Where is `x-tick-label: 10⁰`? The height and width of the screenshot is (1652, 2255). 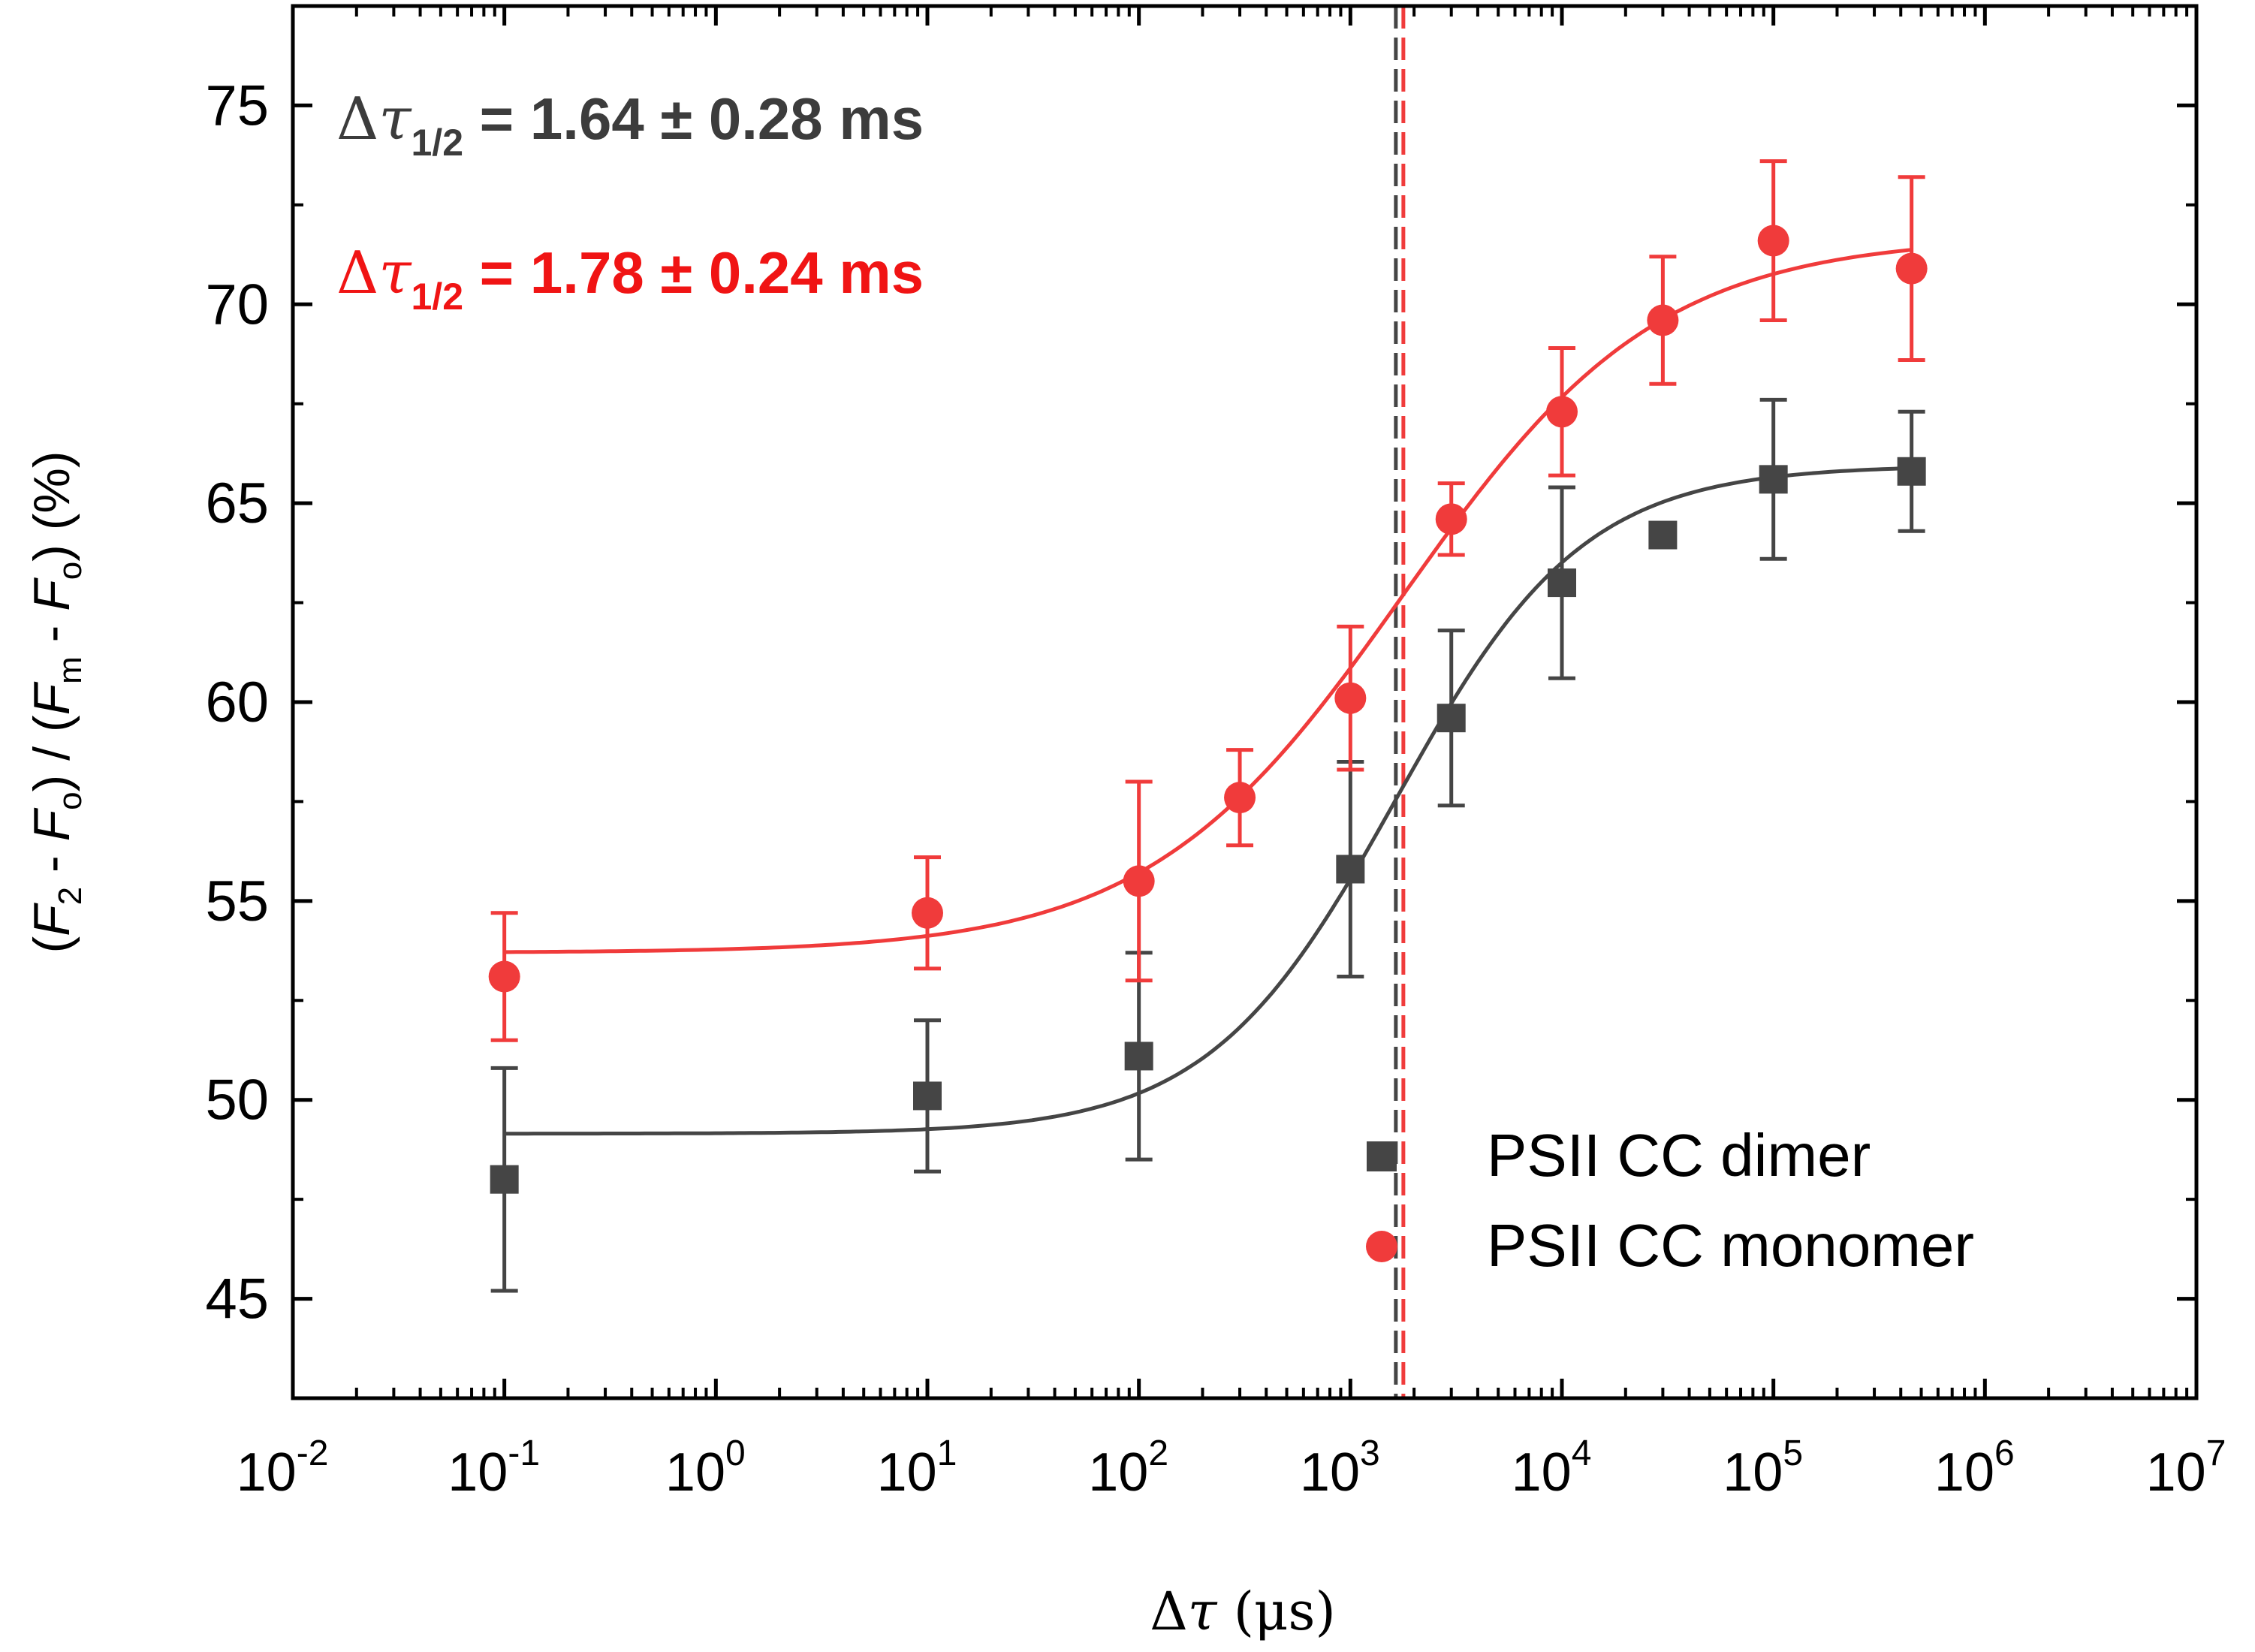 x-tick-label: 10⁰ is located at coordinates (706, 1468).